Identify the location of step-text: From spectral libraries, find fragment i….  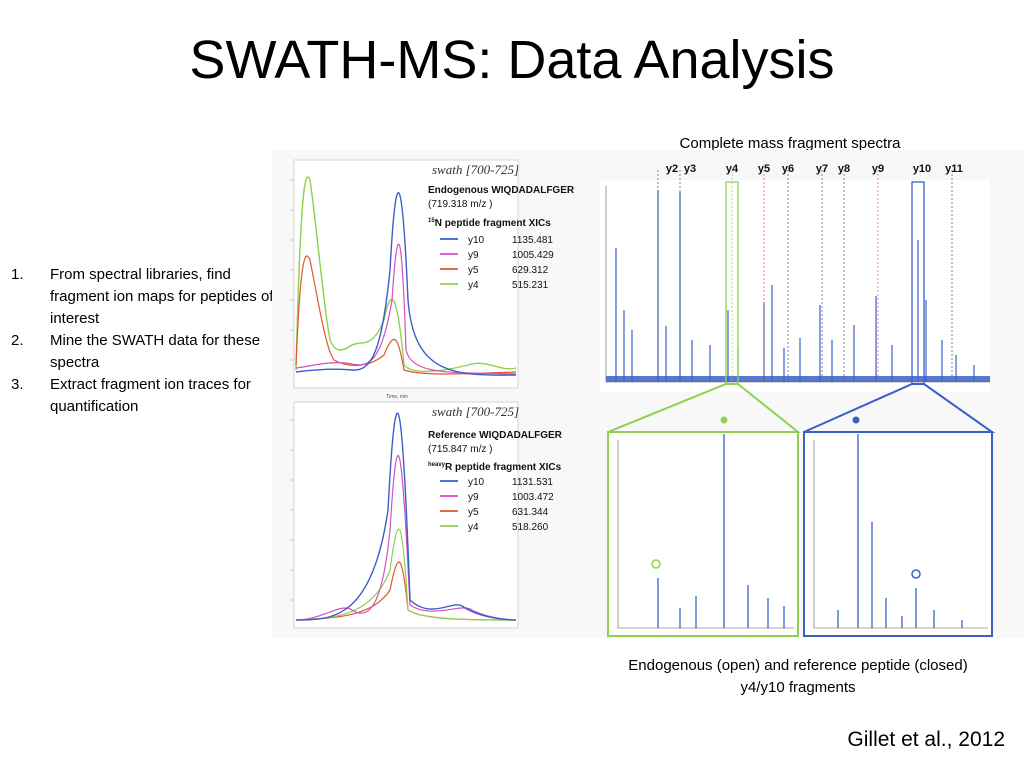
(162, 296).